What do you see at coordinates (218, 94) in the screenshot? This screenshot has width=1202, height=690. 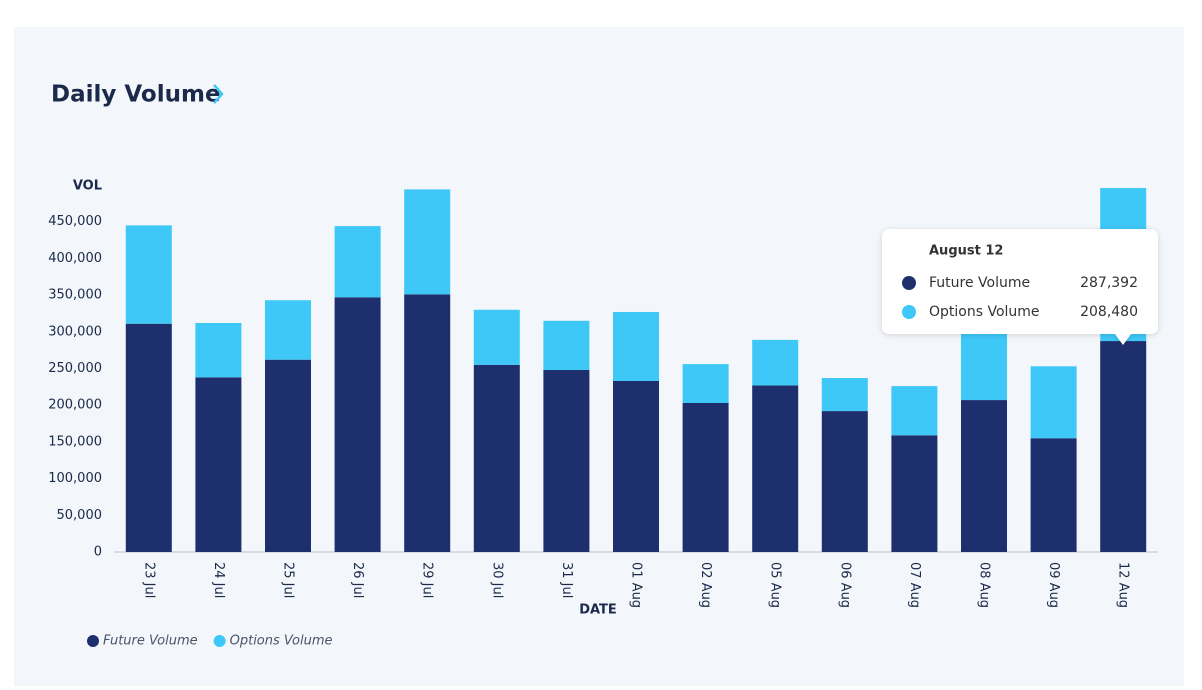 I see `title-chevron` at bounding box center [218, 94].